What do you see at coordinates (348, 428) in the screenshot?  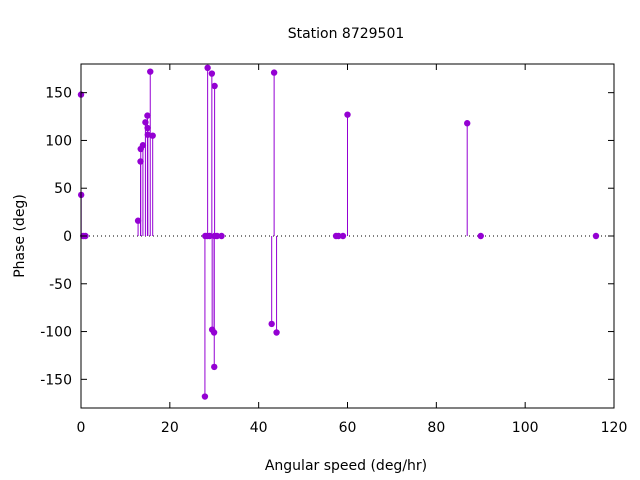 I see `x-tick-label: 60` at bounding box center [348, 428].